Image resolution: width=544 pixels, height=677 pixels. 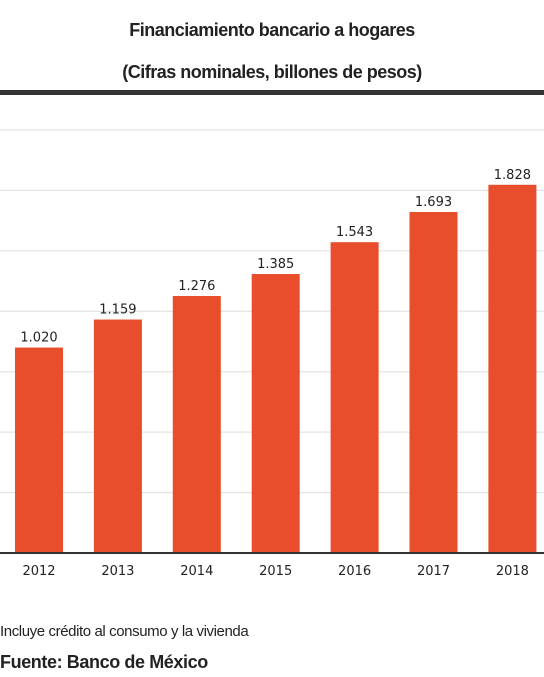 What do you see at coordinates (272, 72) in the screenshot?
I see `chart-subtitle: (Cifras nominales, billones de pesos)` at bounding box center [272, 72].